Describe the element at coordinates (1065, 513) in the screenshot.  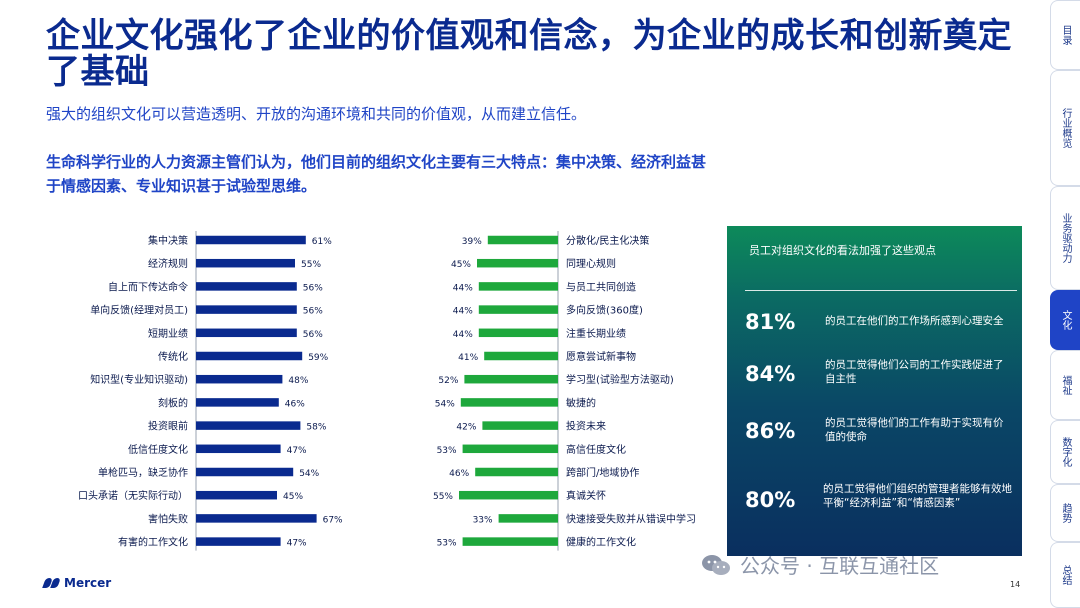
I see `tab-trends: 趋势` at that location.